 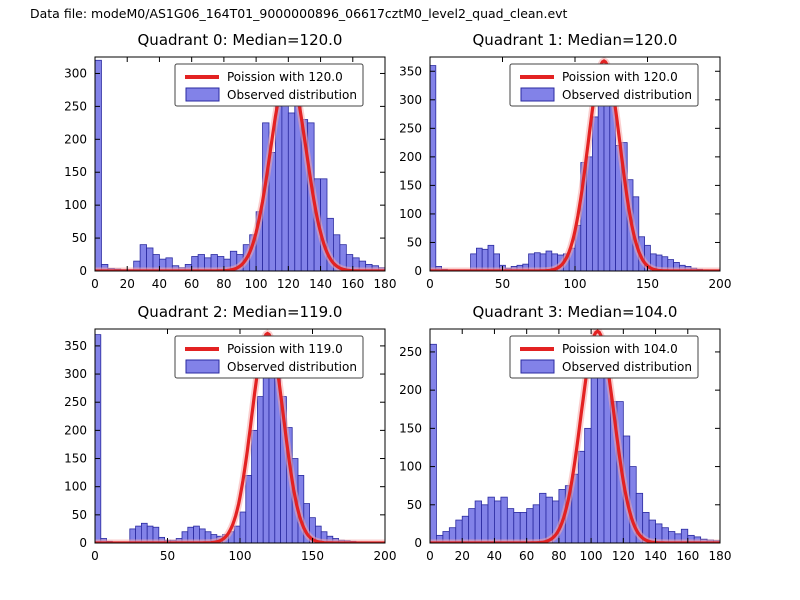 What do you see at coordinates (623, 556) in the screenshot?
I see `x-tick-label: 120` at bounding box center [623, 556].